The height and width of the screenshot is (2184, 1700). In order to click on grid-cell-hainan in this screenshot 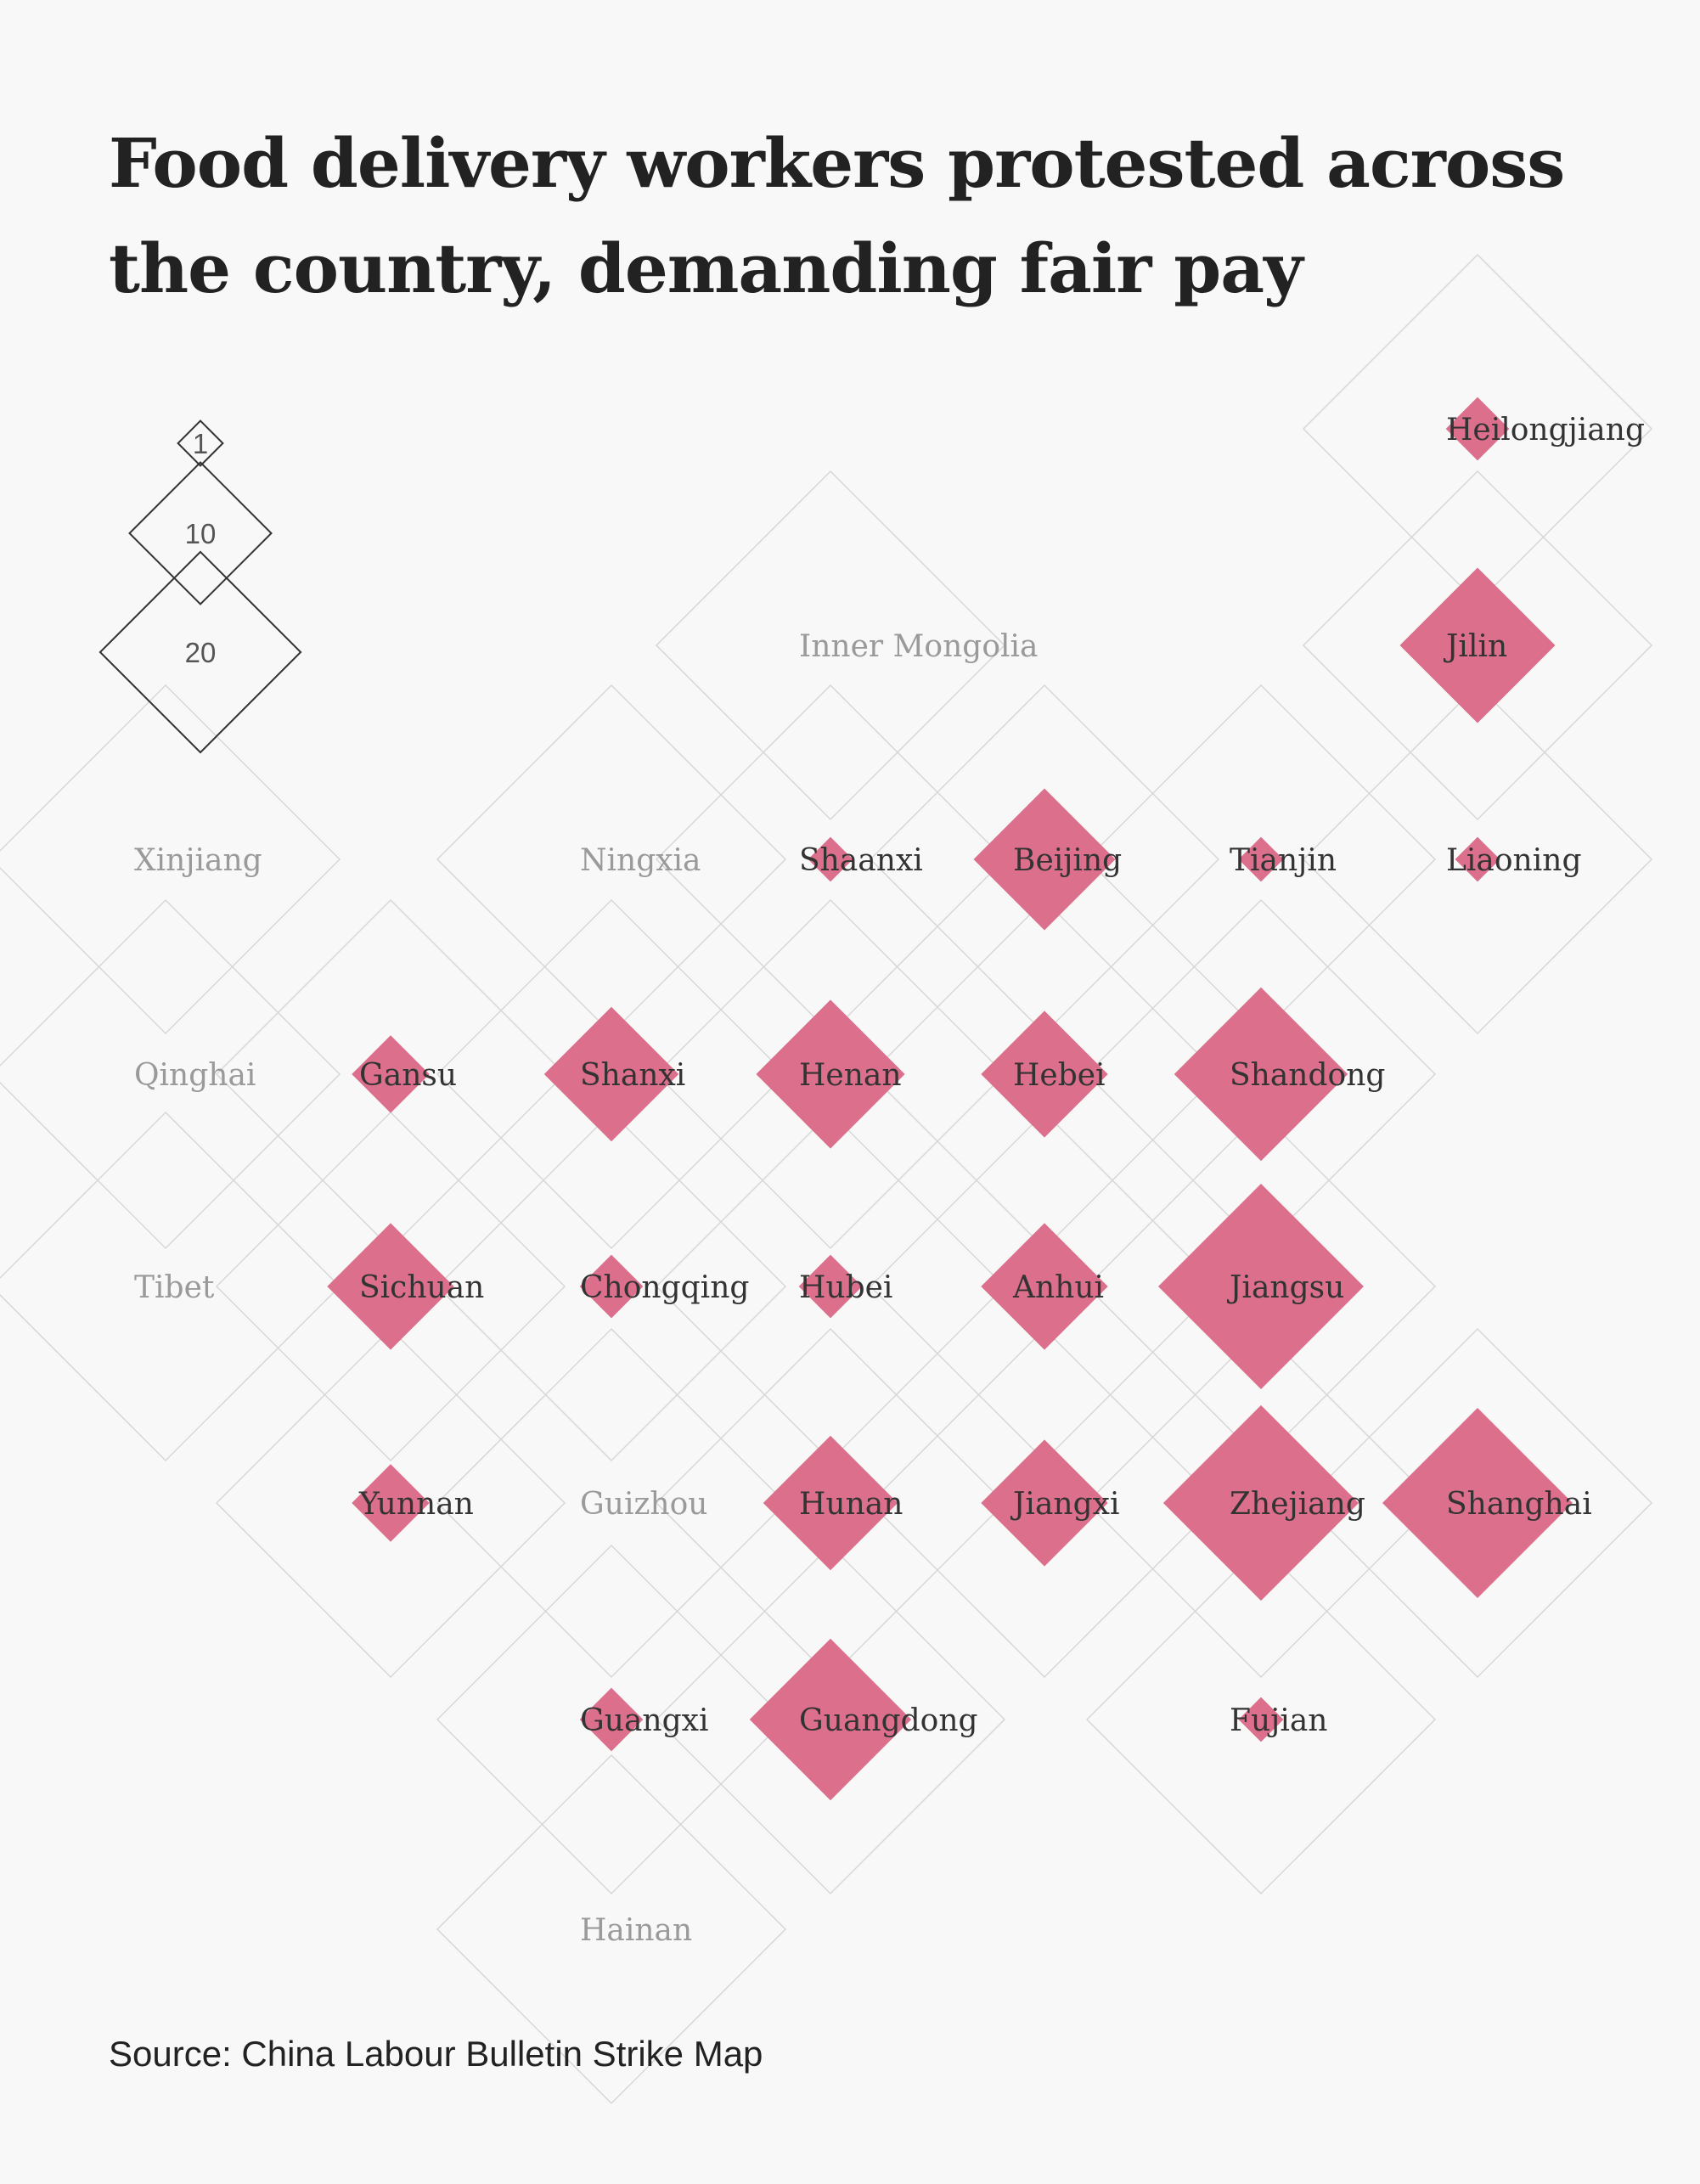, I will do `click(611, 1929)`.